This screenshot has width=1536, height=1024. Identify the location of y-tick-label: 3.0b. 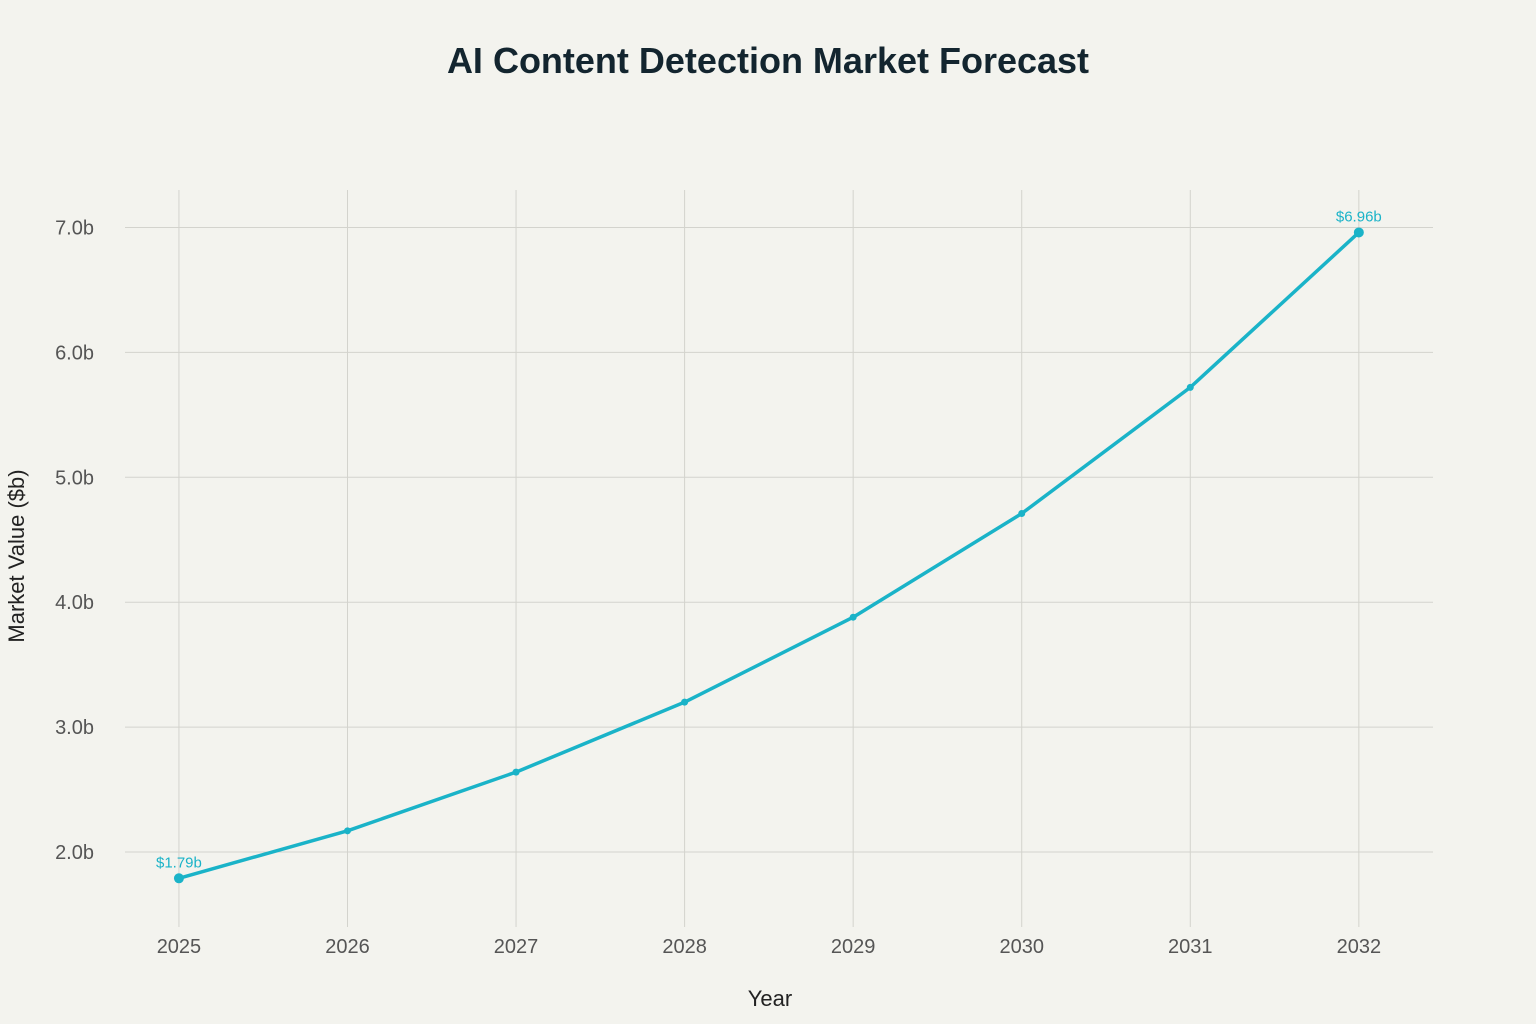
(74, 728).